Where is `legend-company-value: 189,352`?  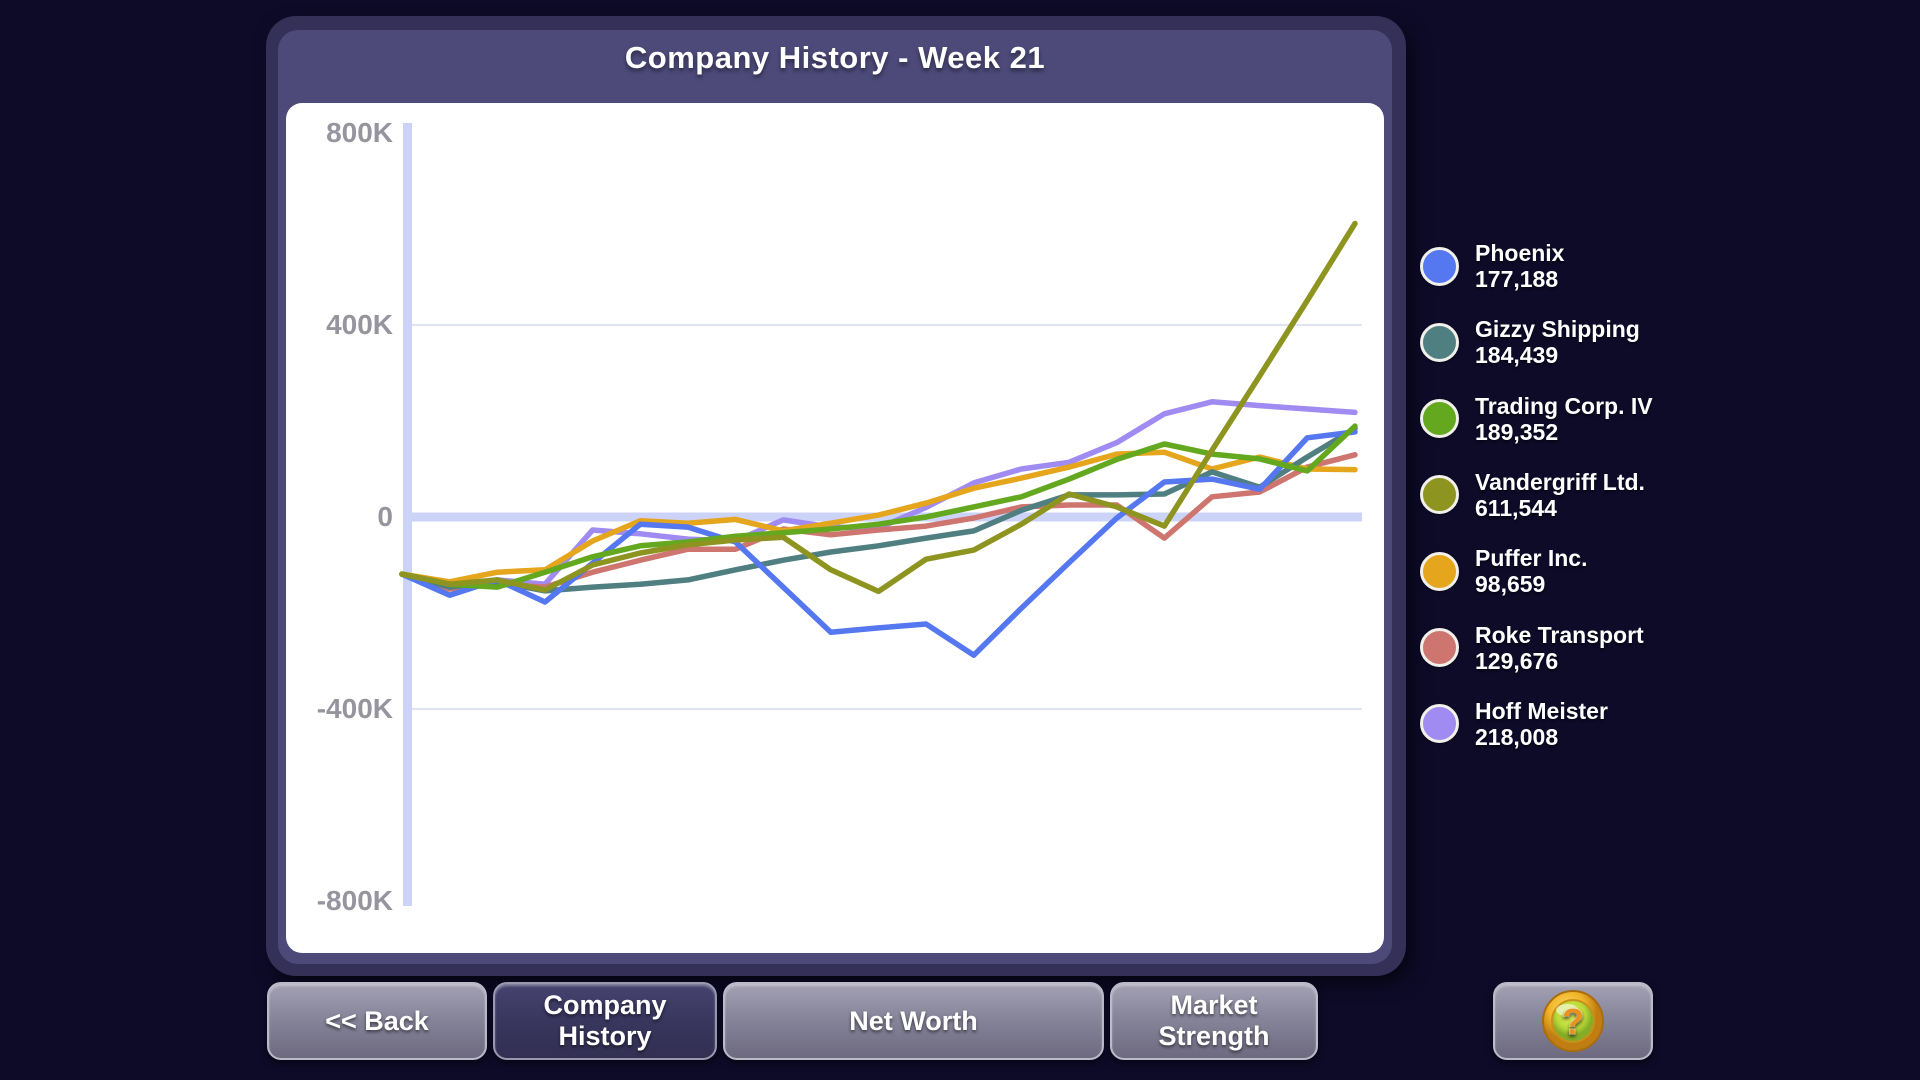 legend-company-value: 189,352 is located at coordinates (1517, 431).